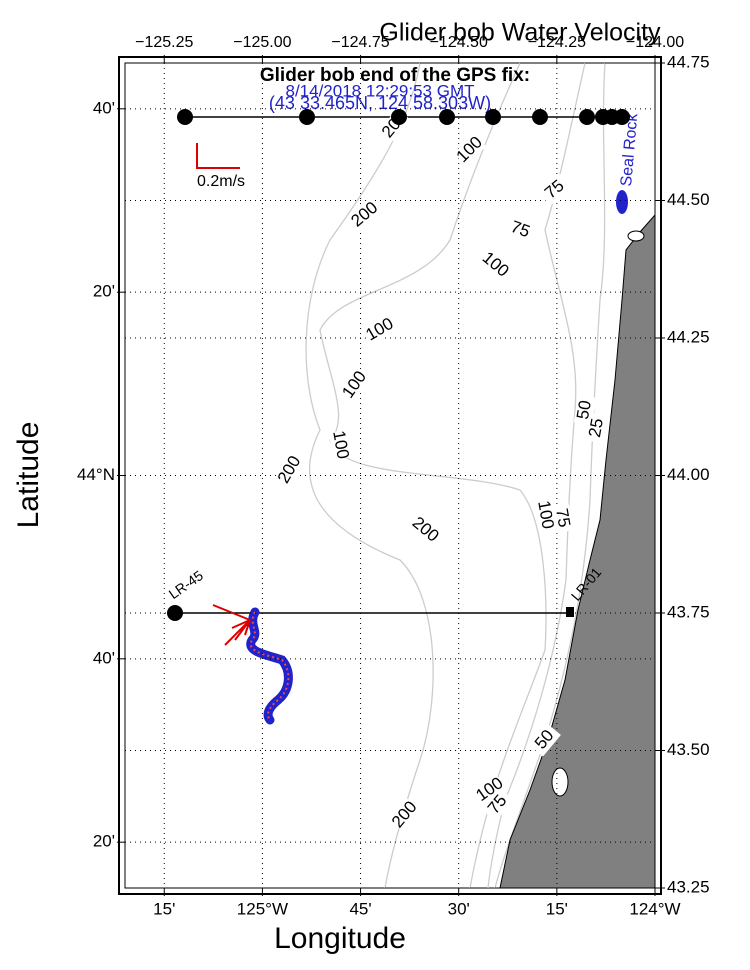  What do you see at coordinates (688, 886) in the screenshot?
I see `right-tick-label: 43.25` at bounding box center [688, 886].